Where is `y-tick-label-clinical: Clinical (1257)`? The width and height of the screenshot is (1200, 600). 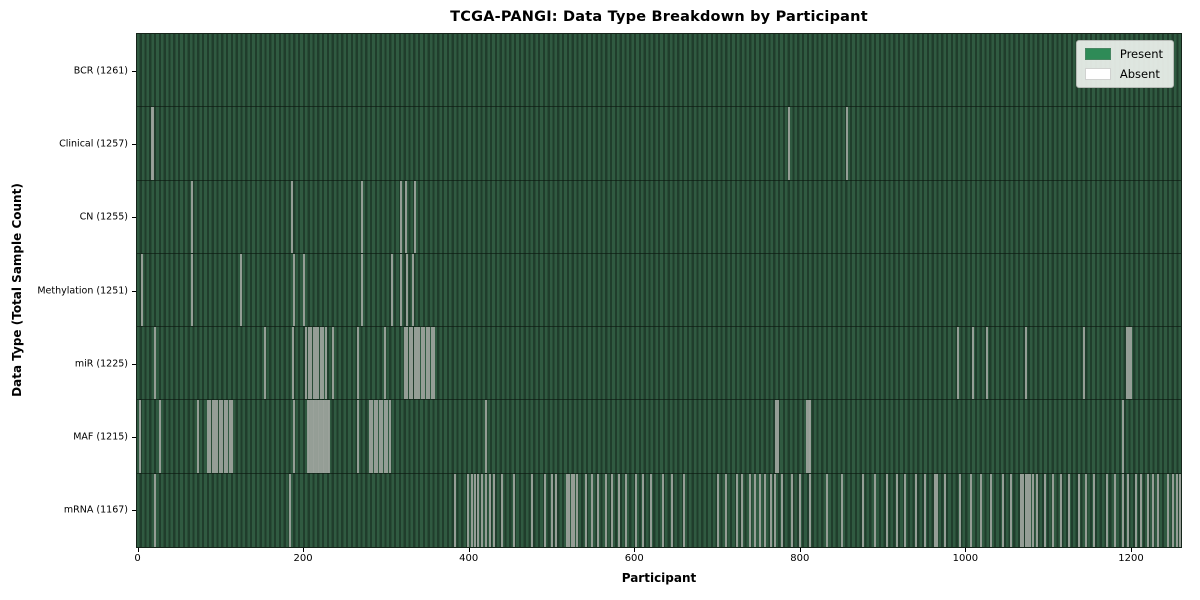
y-tick-label-clinical: Clinical (1257) is located at coordinates (93, 144).